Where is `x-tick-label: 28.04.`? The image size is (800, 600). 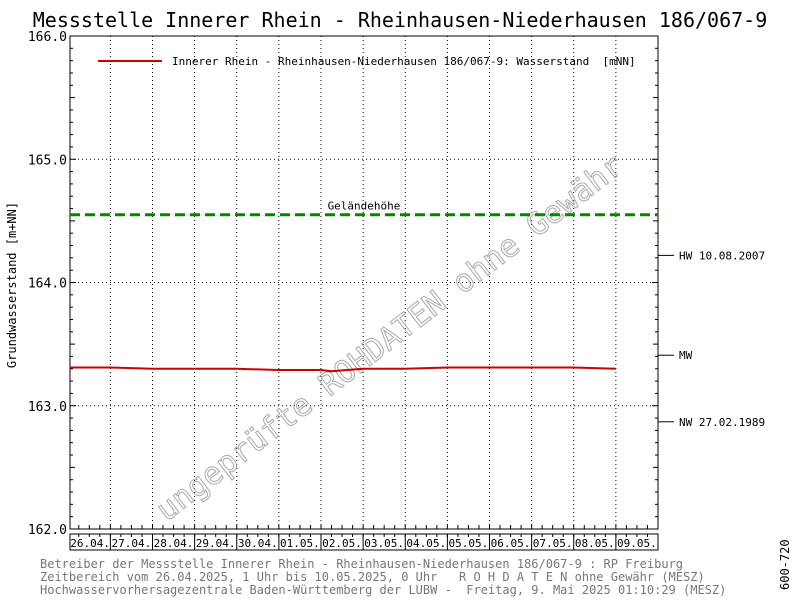
x-tick-label: 28.04. is located at coordinates (174, 543).